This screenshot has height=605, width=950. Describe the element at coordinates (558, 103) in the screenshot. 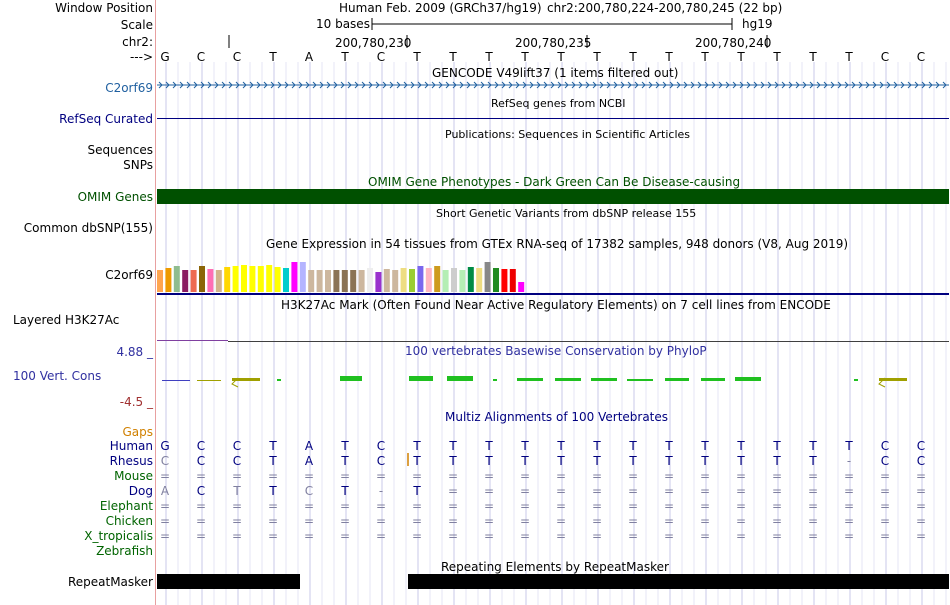

I see `refseq-track-title: RefSeq genes from NCBI` at that location.